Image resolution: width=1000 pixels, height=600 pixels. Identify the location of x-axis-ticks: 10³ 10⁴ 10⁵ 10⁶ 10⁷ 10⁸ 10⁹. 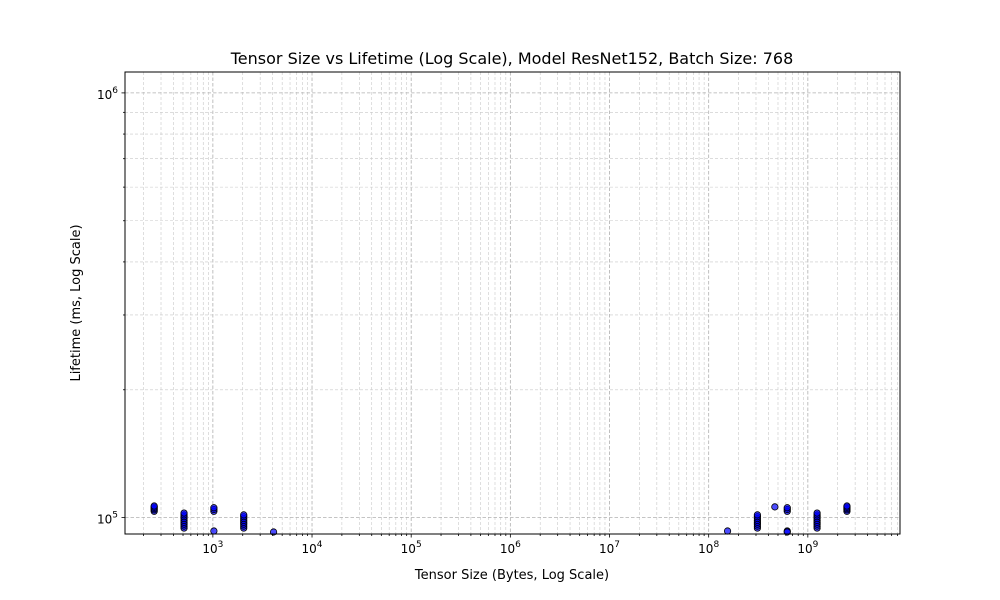
(520, 545).